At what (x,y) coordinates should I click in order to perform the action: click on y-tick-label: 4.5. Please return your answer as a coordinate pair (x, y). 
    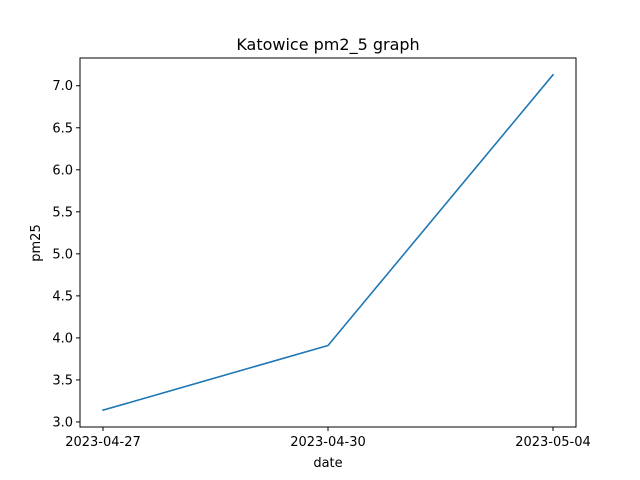
    Looking at the image, I should click on (62, 296).